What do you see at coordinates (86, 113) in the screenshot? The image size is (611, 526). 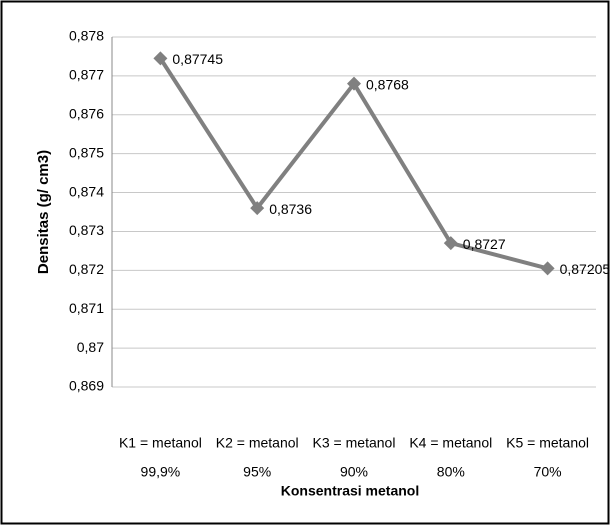 I see `y-tick-label: 0,876` at bounding box center [86, 113].